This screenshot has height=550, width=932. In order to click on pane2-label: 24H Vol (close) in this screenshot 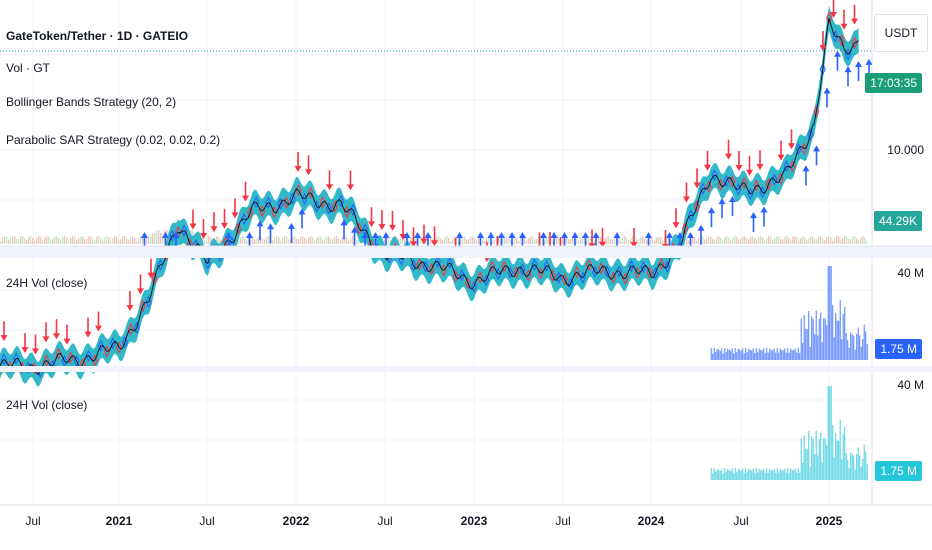, I will do `click(47, 405)`.